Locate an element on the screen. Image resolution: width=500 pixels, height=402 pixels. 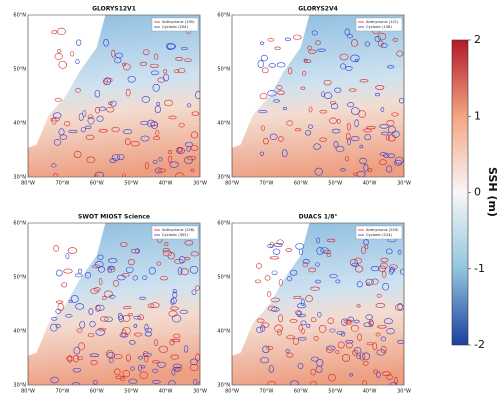
x-tick-label: 50°W is located at coordinates (335, 392).